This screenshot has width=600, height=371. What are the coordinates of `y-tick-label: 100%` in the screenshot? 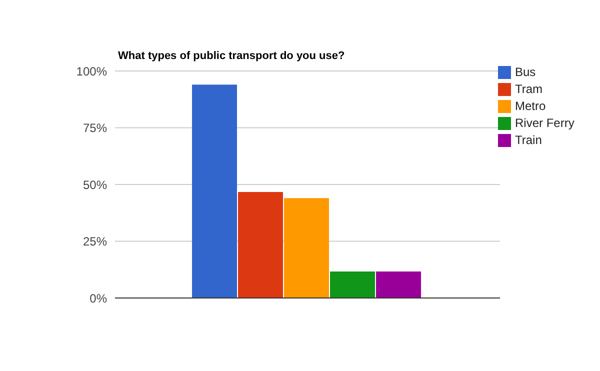 It's located at (92, 71).